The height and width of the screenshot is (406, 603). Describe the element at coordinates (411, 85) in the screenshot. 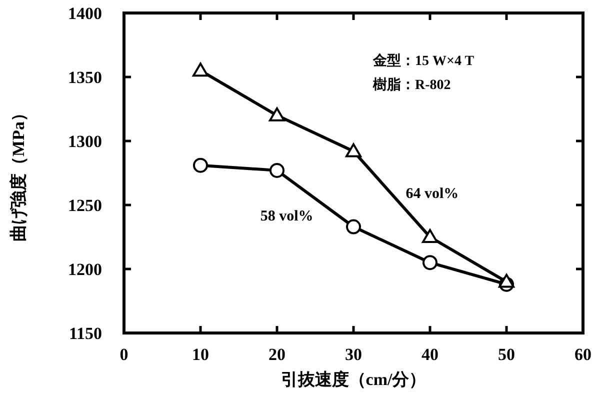

I see `annotation: 樹脂：R-802` at that location.